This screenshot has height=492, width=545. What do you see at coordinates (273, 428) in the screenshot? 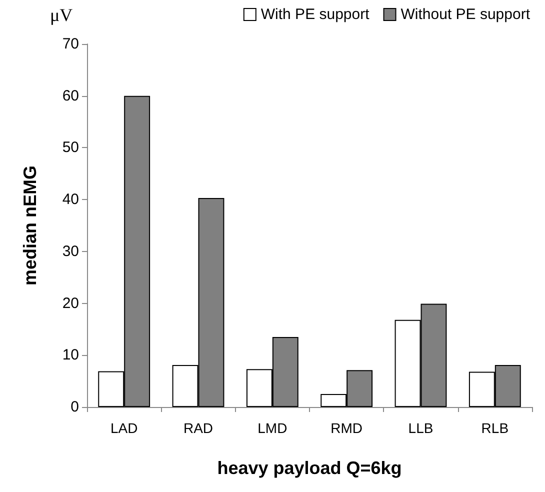
I see `x-tick-label: LMD` at bounding box center [273, 428].